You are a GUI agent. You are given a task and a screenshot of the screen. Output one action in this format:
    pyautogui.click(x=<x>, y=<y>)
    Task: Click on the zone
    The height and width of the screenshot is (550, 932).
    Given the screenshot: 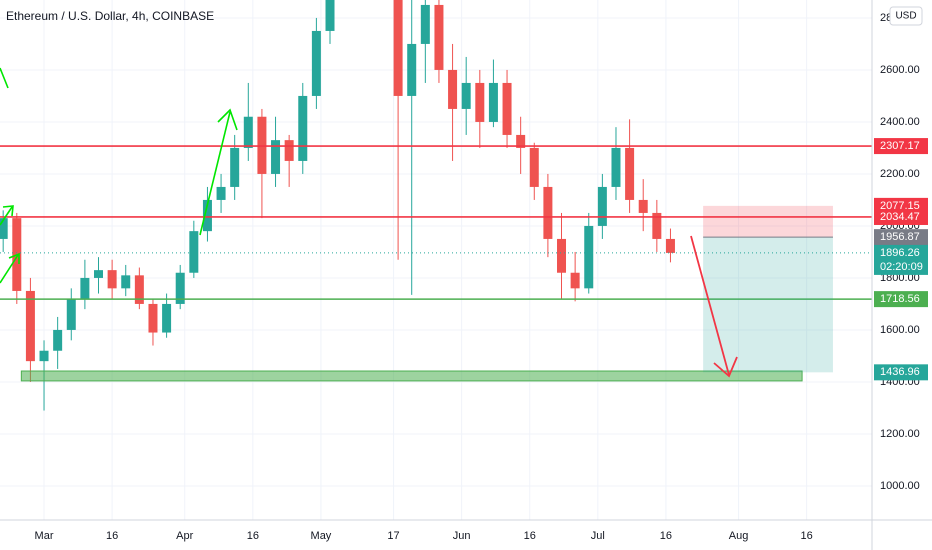 What is the action you would take?
    pyautogui.click(x=411, y=376)
    